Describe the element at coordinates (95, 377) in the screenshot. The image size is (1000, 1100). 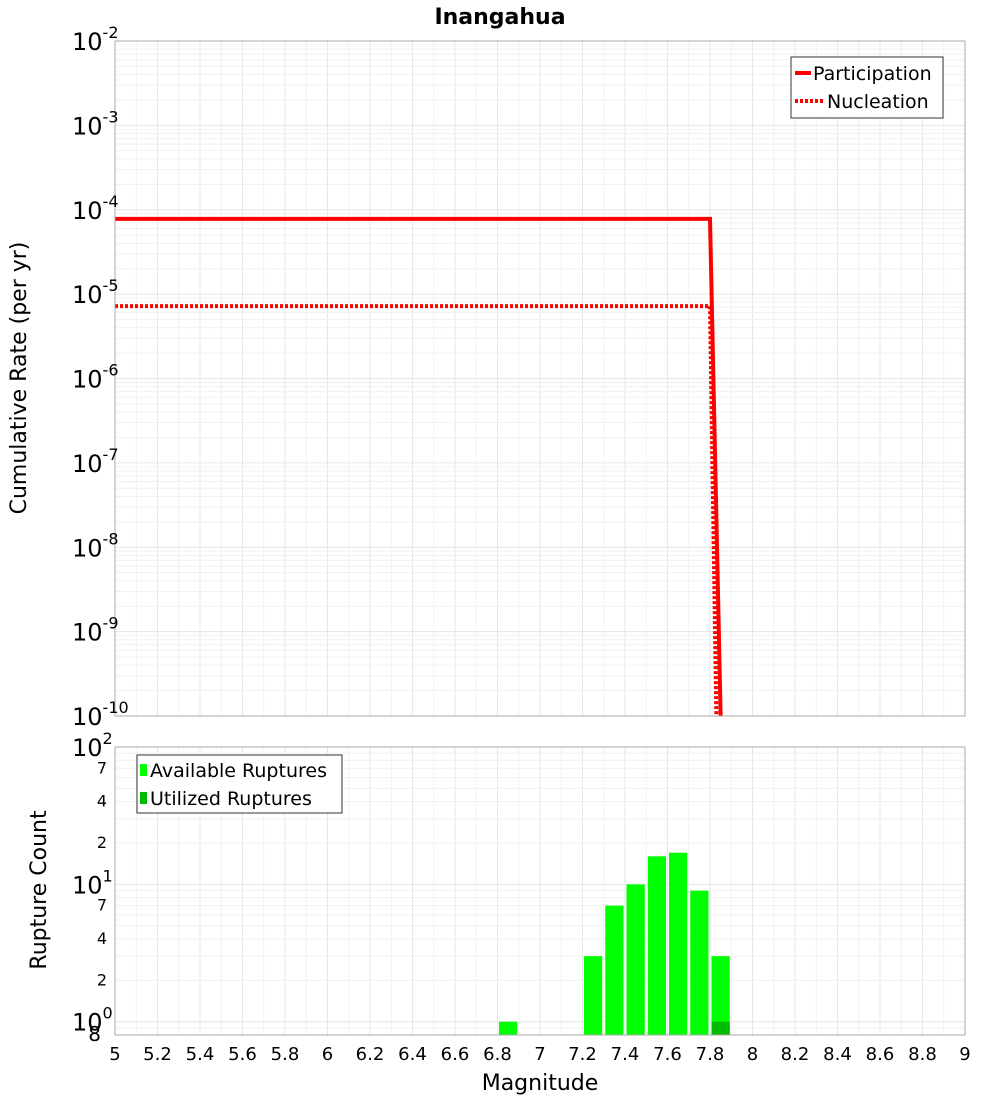
I see `top-y-tick-label: 10⁻⁶` at that location.